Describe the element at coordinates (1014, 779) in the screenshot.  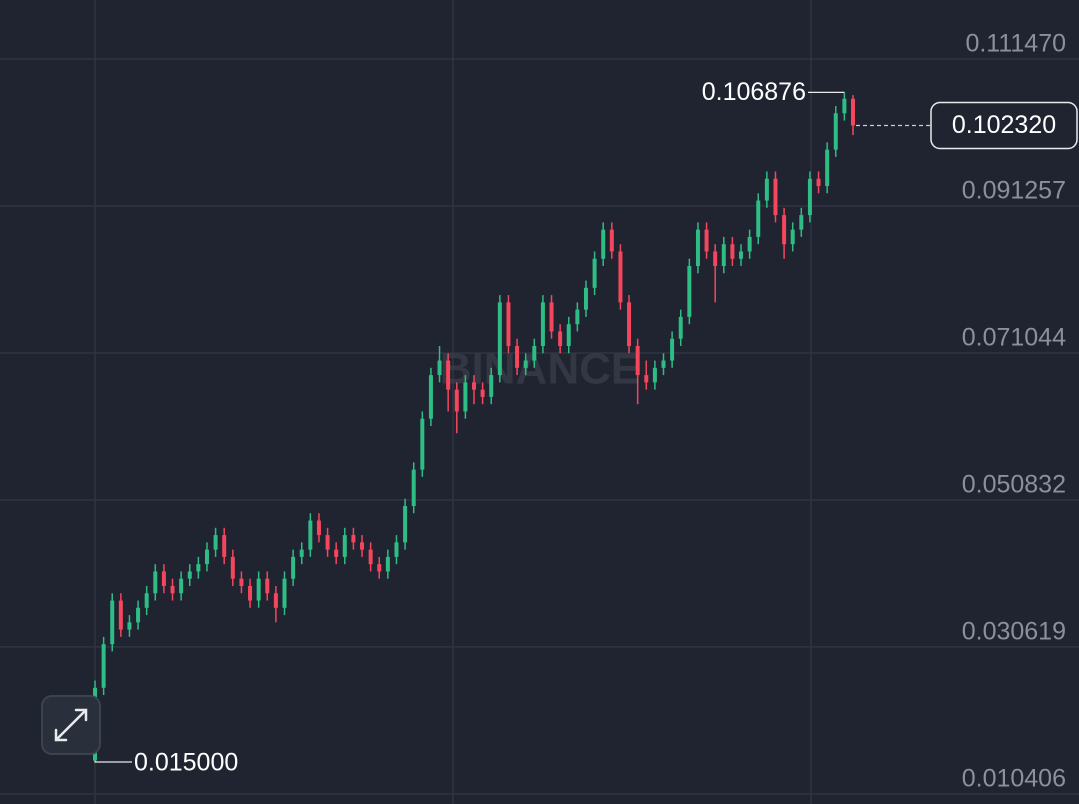
I see `y-tick-label: 0.010406` at that location.